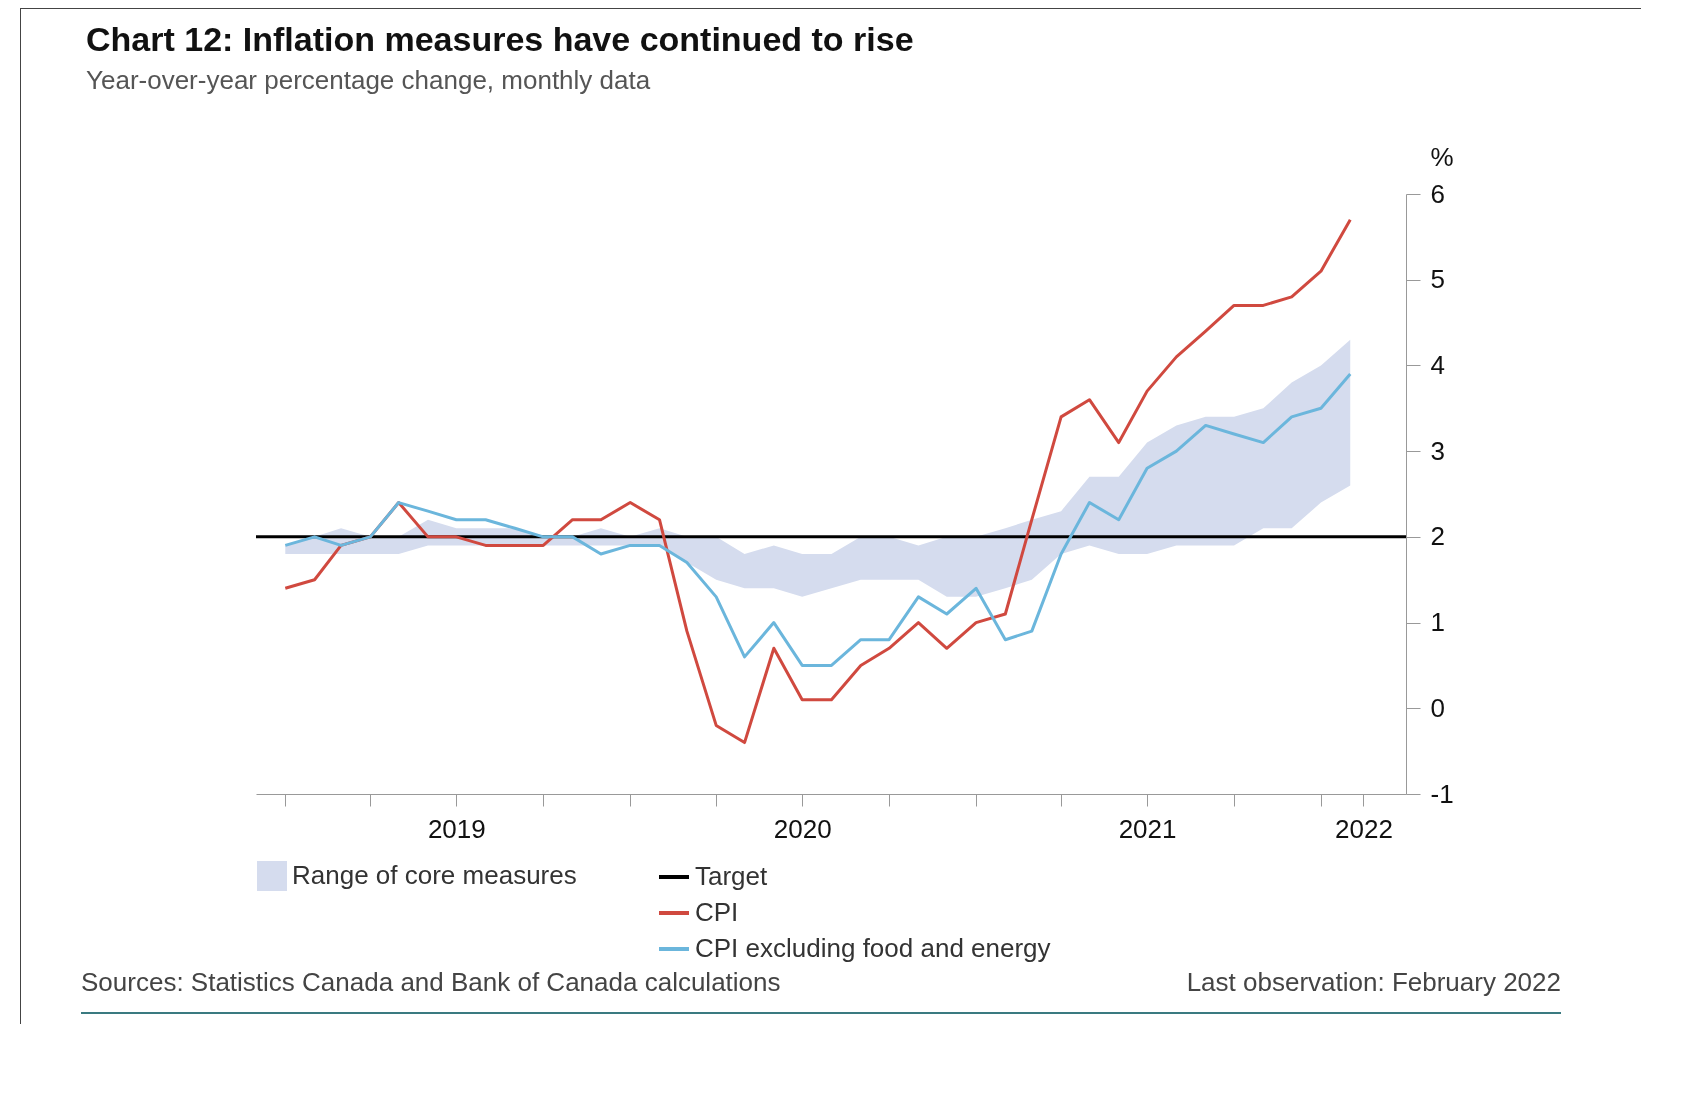 The image size is (1693, 1114). What do you see at coordinates (732, 876) in the screenshot?
I see `legend-label: Target` at bounding box center [732, 876].